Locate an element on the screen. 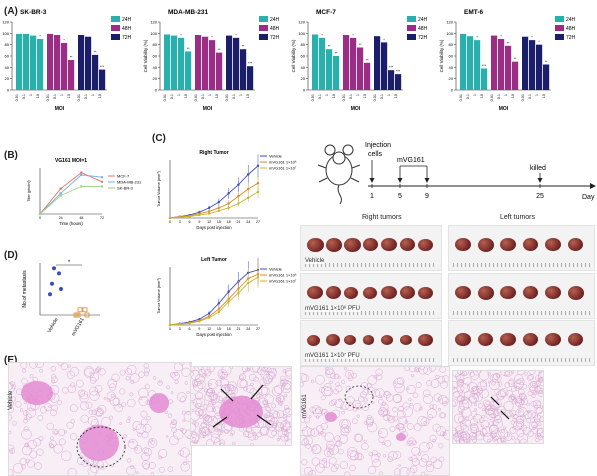  significance-mark: * is located at coordinates (477, 38).